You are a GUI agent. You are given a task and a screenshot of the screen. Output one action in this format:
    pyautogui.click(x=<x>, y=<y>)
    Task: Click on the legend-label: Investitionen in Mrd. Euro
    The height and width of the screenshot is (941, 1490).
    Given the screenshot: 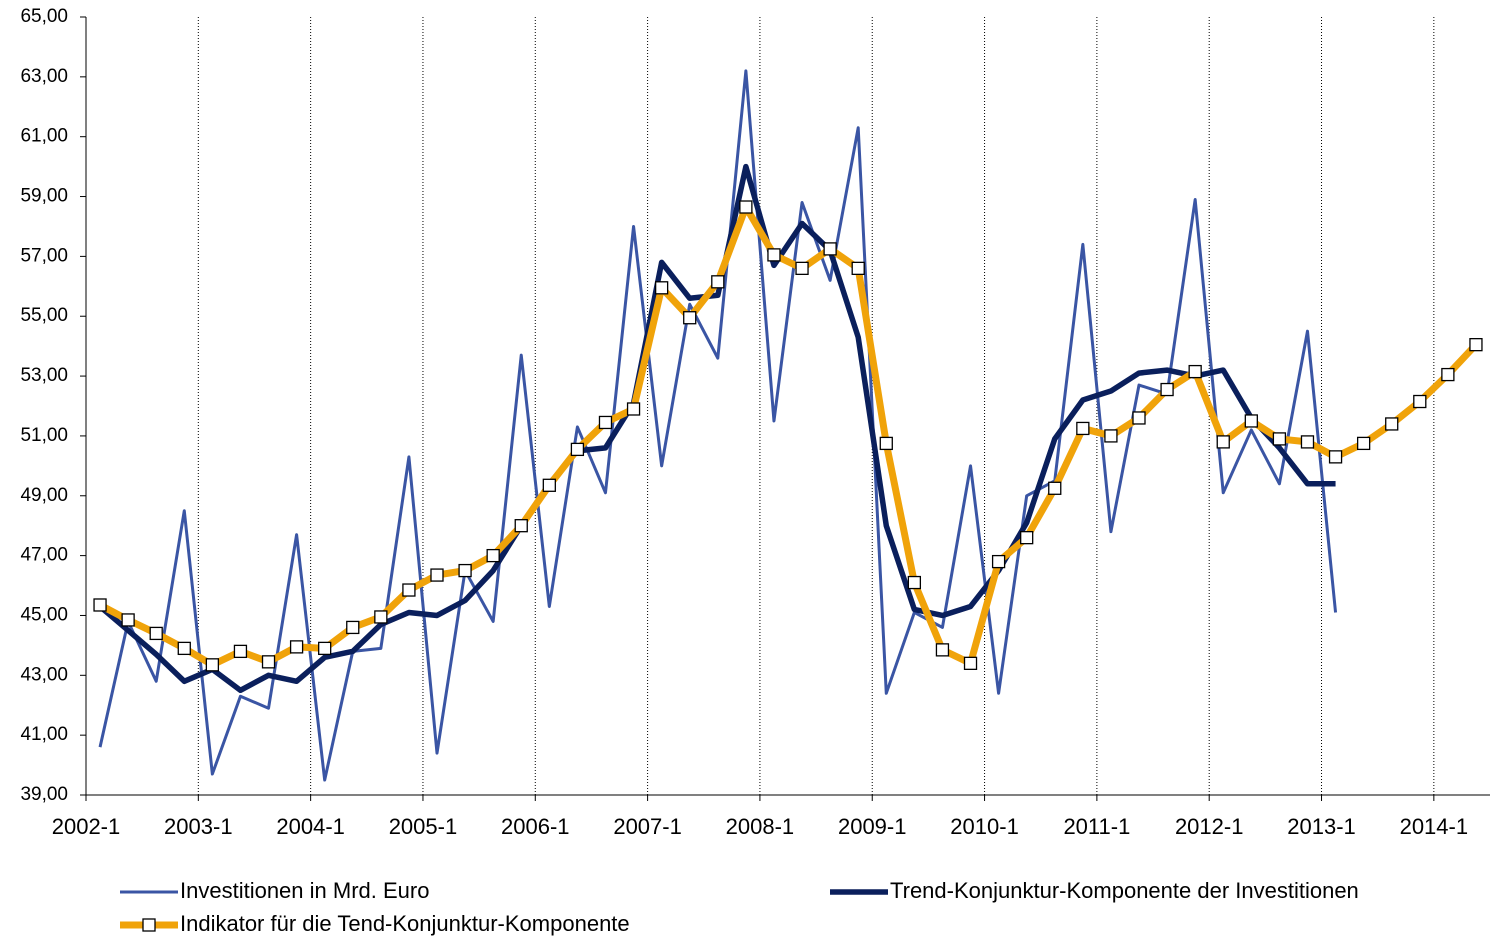 What is the action you would take?
    pyautogui.click(x=304, y=890)
    